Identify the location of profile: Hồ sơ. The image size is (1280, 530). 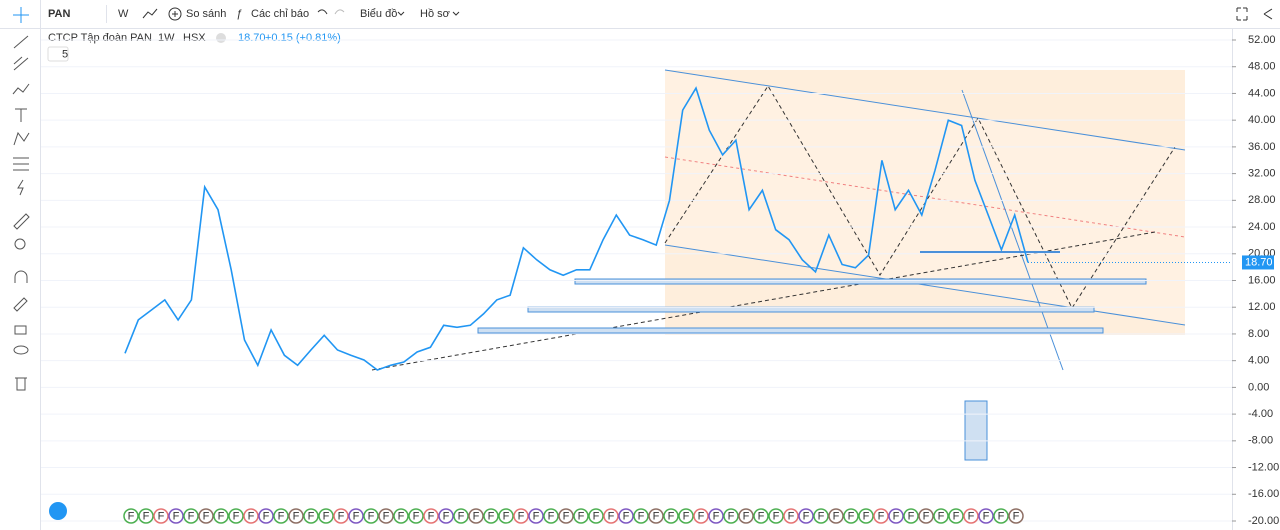
(435, 14).